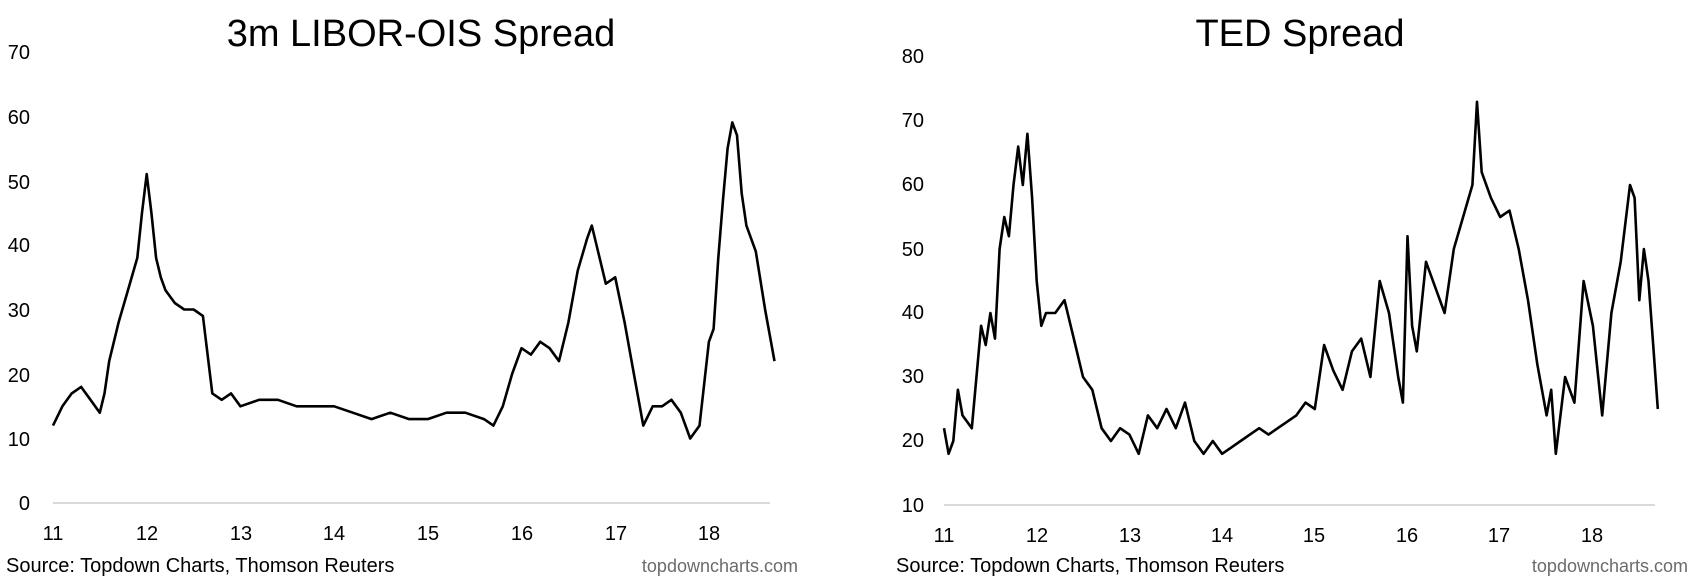 This screenshot has height=585, width=1695. I want to click on chart-title: TED Spread, so click(1299, 34).